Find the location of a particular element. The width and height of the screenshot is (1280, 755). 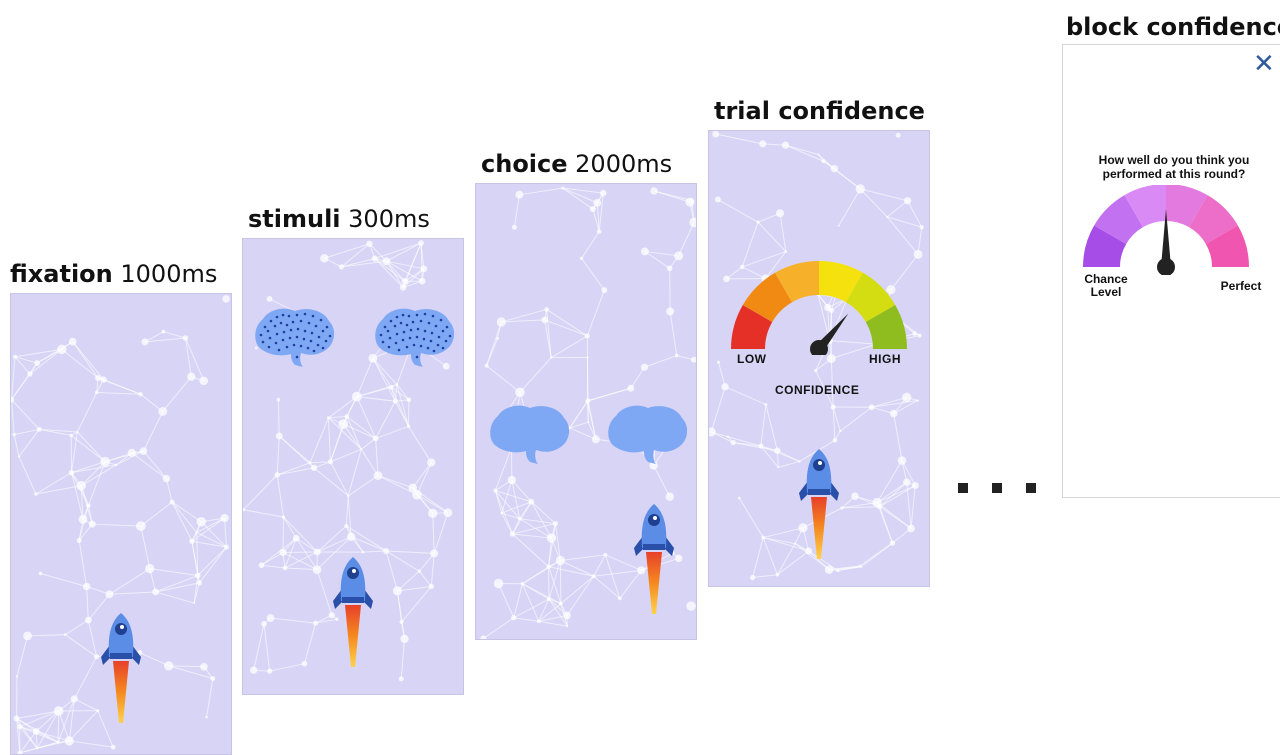

step-name: block confidence is located at coordinates (1173, 27).